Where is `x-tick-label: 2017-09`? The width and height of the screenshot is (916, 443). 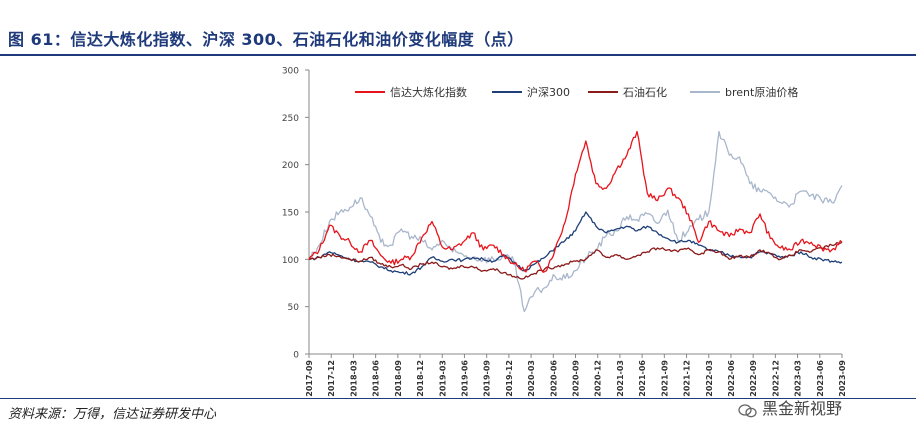
x-tick-label: 2017-09 is located at coordinates (309, 378).